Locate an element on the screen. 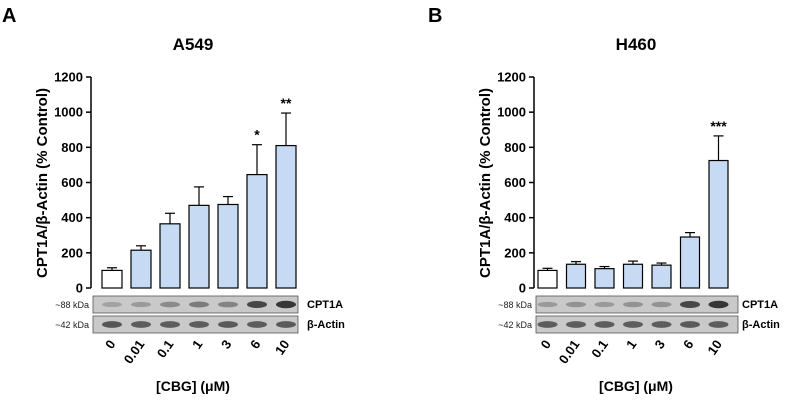 The image size is (789, 405). significance-label: * is located at coordinates (257, 135).